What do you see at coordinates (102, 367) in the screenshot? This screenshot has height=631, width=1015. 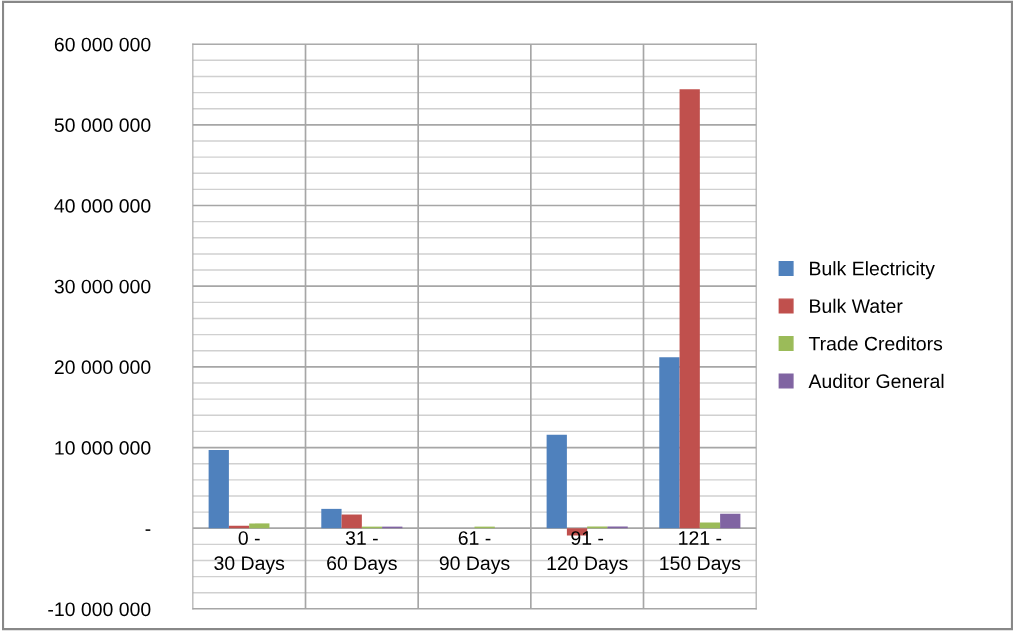 I see `y-tick-label: 20 000 000` at bounding box center [102, 367].